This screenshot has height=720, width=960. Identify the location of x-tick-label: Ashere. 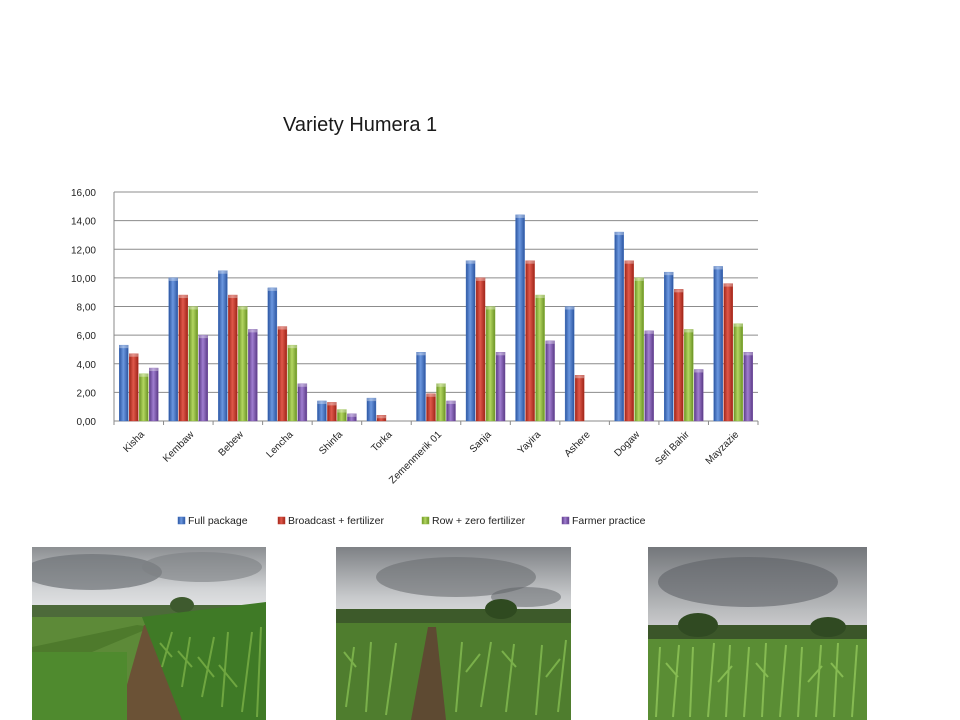
(578, 444).